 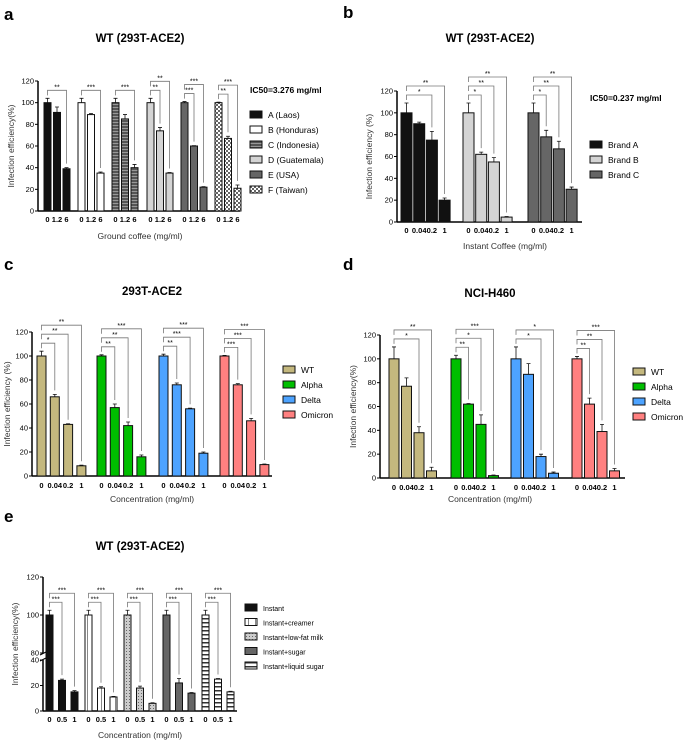 What do you see at coordinates (293, 145) in the screenshot?
I see `legend-label: C (Indonesia)` at bounding box center [293, 145].